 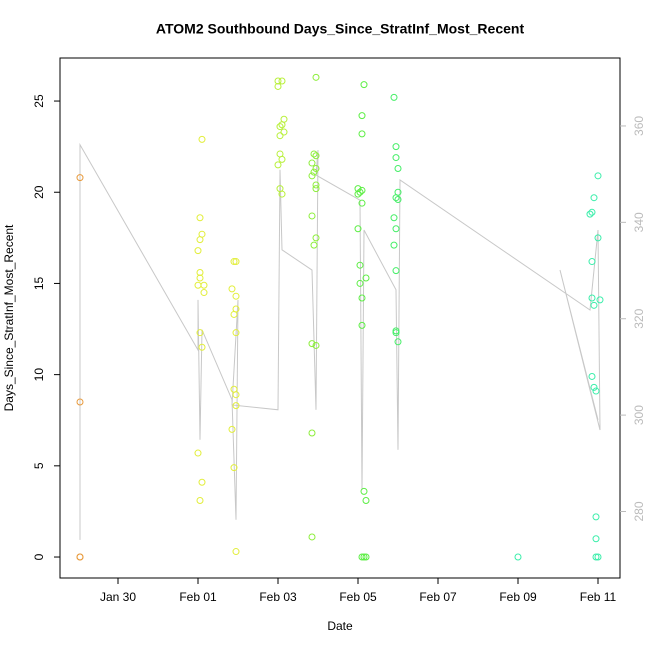 I want to click on y-tick-label: 5, so click(x=39, y=465).